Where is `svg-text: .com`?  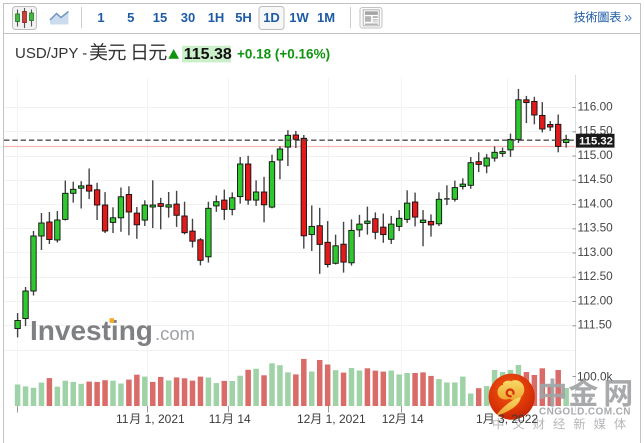
svg-text: .com is located at coordinates (175, 333).